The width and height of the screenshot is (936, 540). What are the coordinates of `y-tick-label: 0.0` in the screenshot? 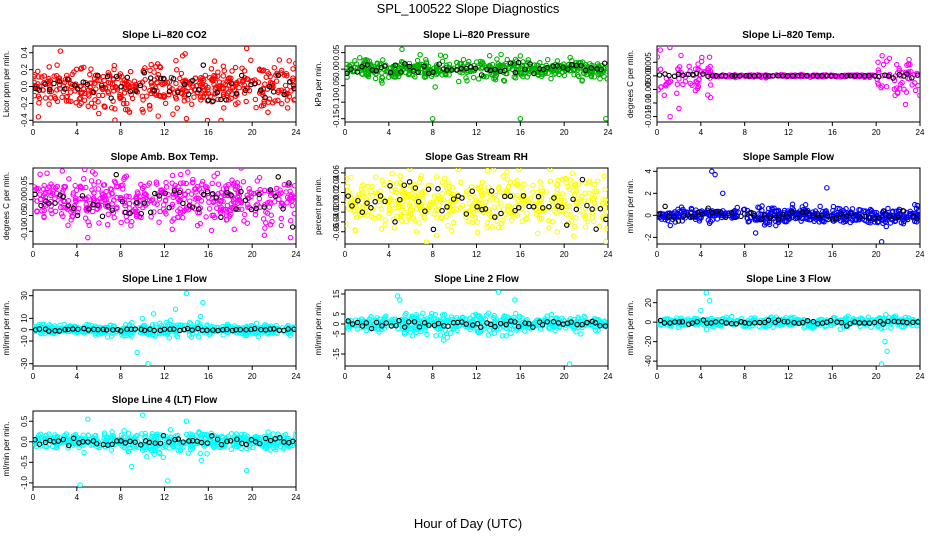 It's located at (24, 442).